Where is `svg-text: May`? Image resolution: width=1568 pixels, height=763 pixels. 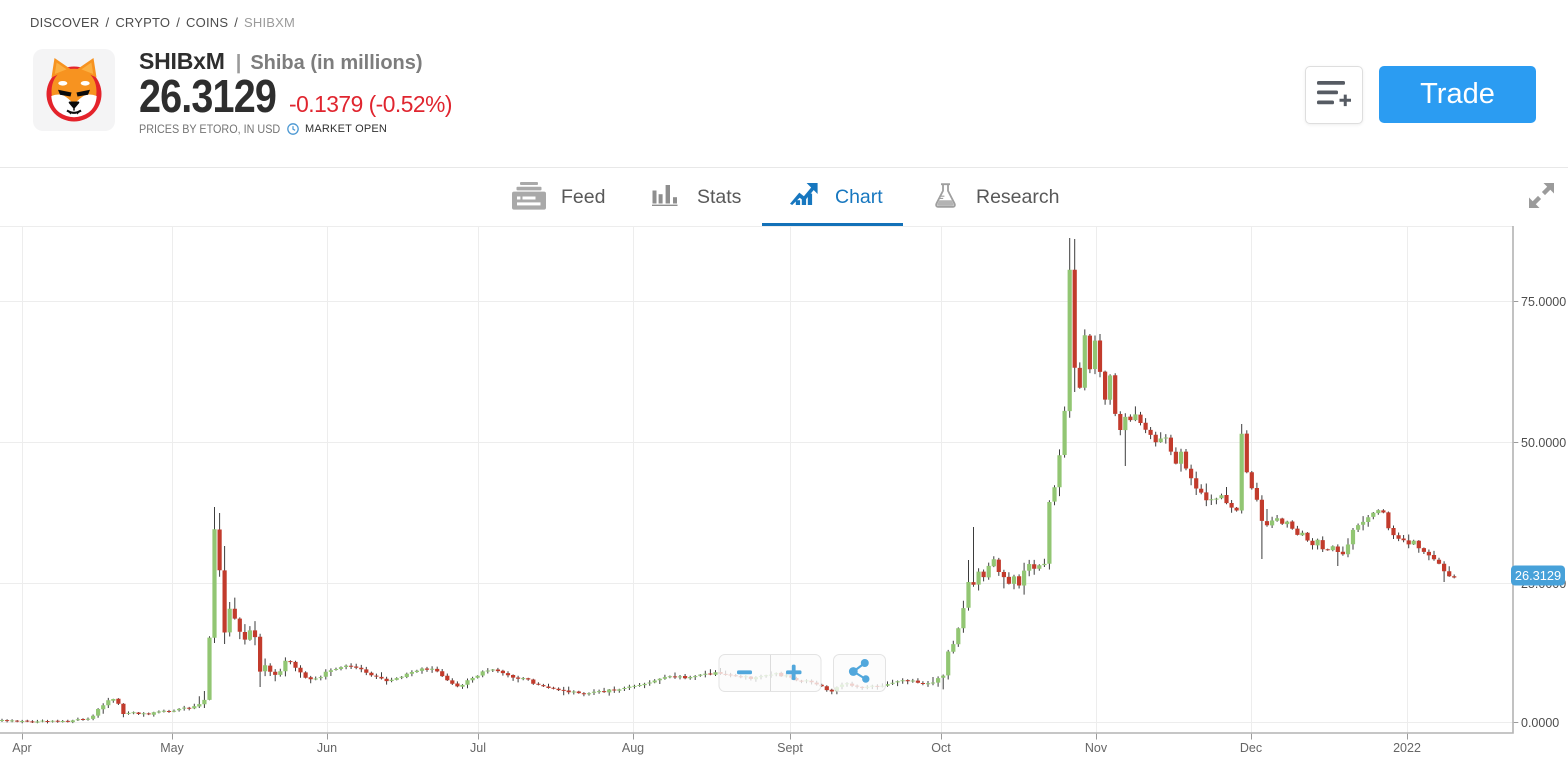
svg-text: May is located at coordinates (172, 748).